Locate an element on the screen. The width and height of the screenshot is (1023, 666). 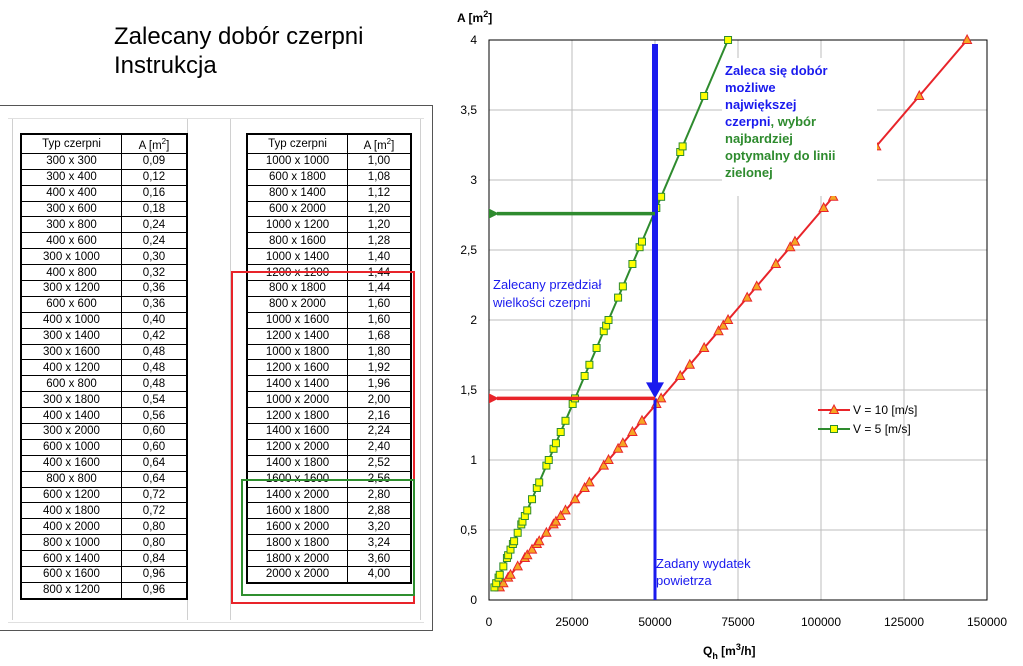
cell-area: 0,30 is located at coordinates (154, 257).